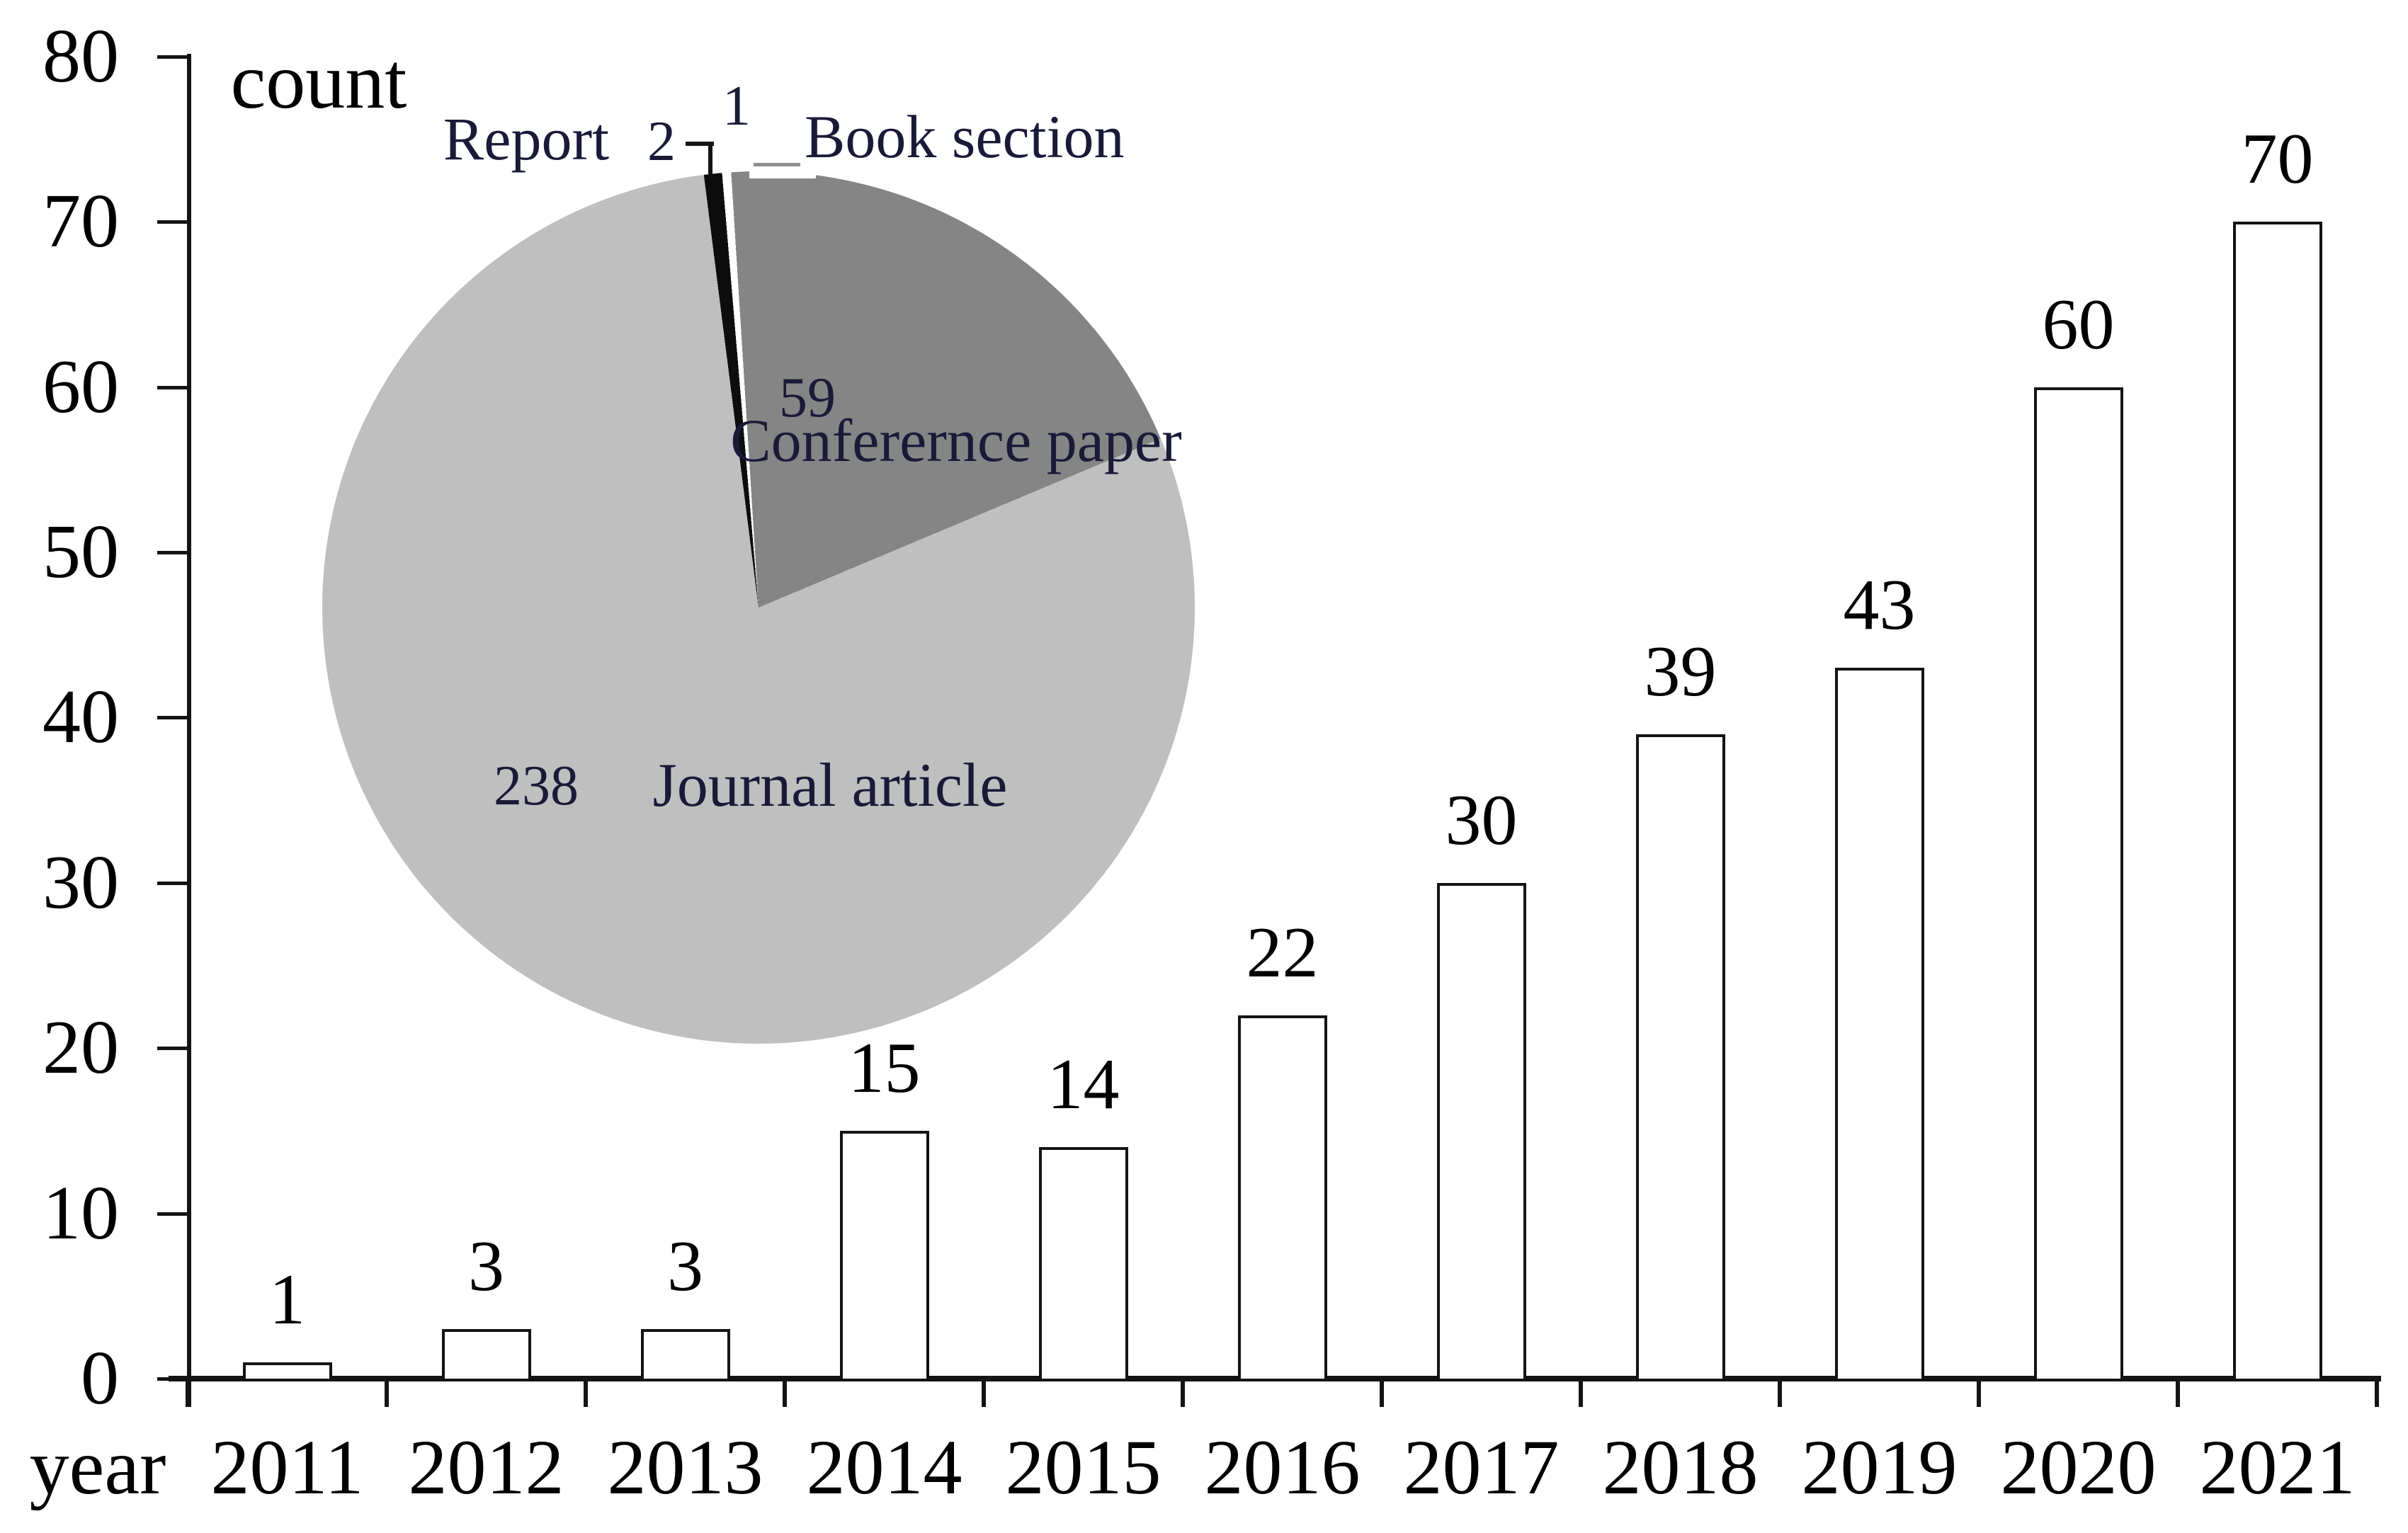 The height and width of the screenshot is (1533, 2408). Describe the element at coordinates (80, 221) in the screenshot. I see `y-tick-label-70: 70` at that location.